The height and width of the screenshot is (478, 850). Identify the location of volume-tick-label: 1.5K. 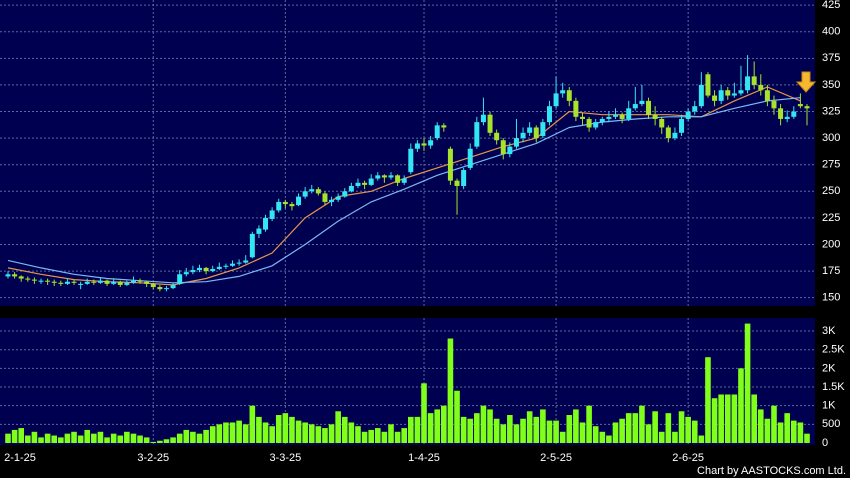
(833, 387).